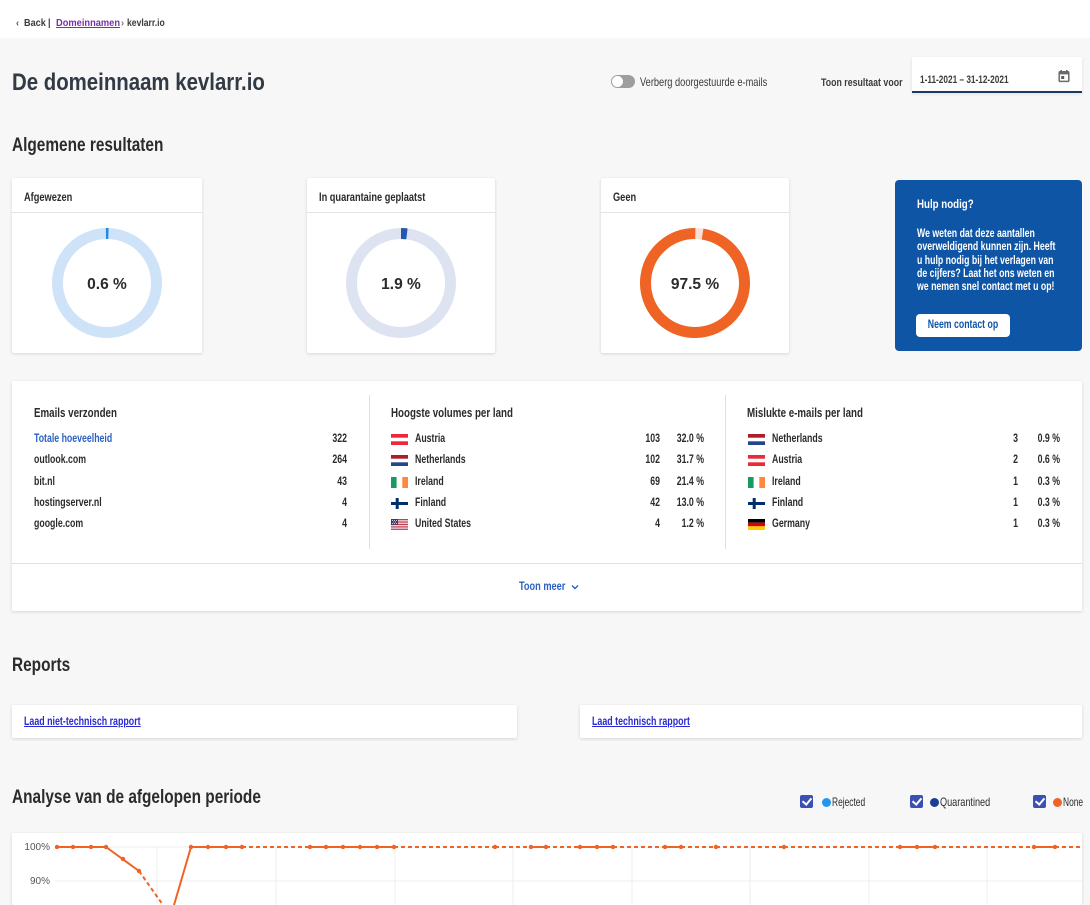 The width and height of the screenshot is (1090, 905). What do you see at coordinates (37, 847) in the screenshot?
I see `svg-text: 100%` at bounding box center [37, 847].